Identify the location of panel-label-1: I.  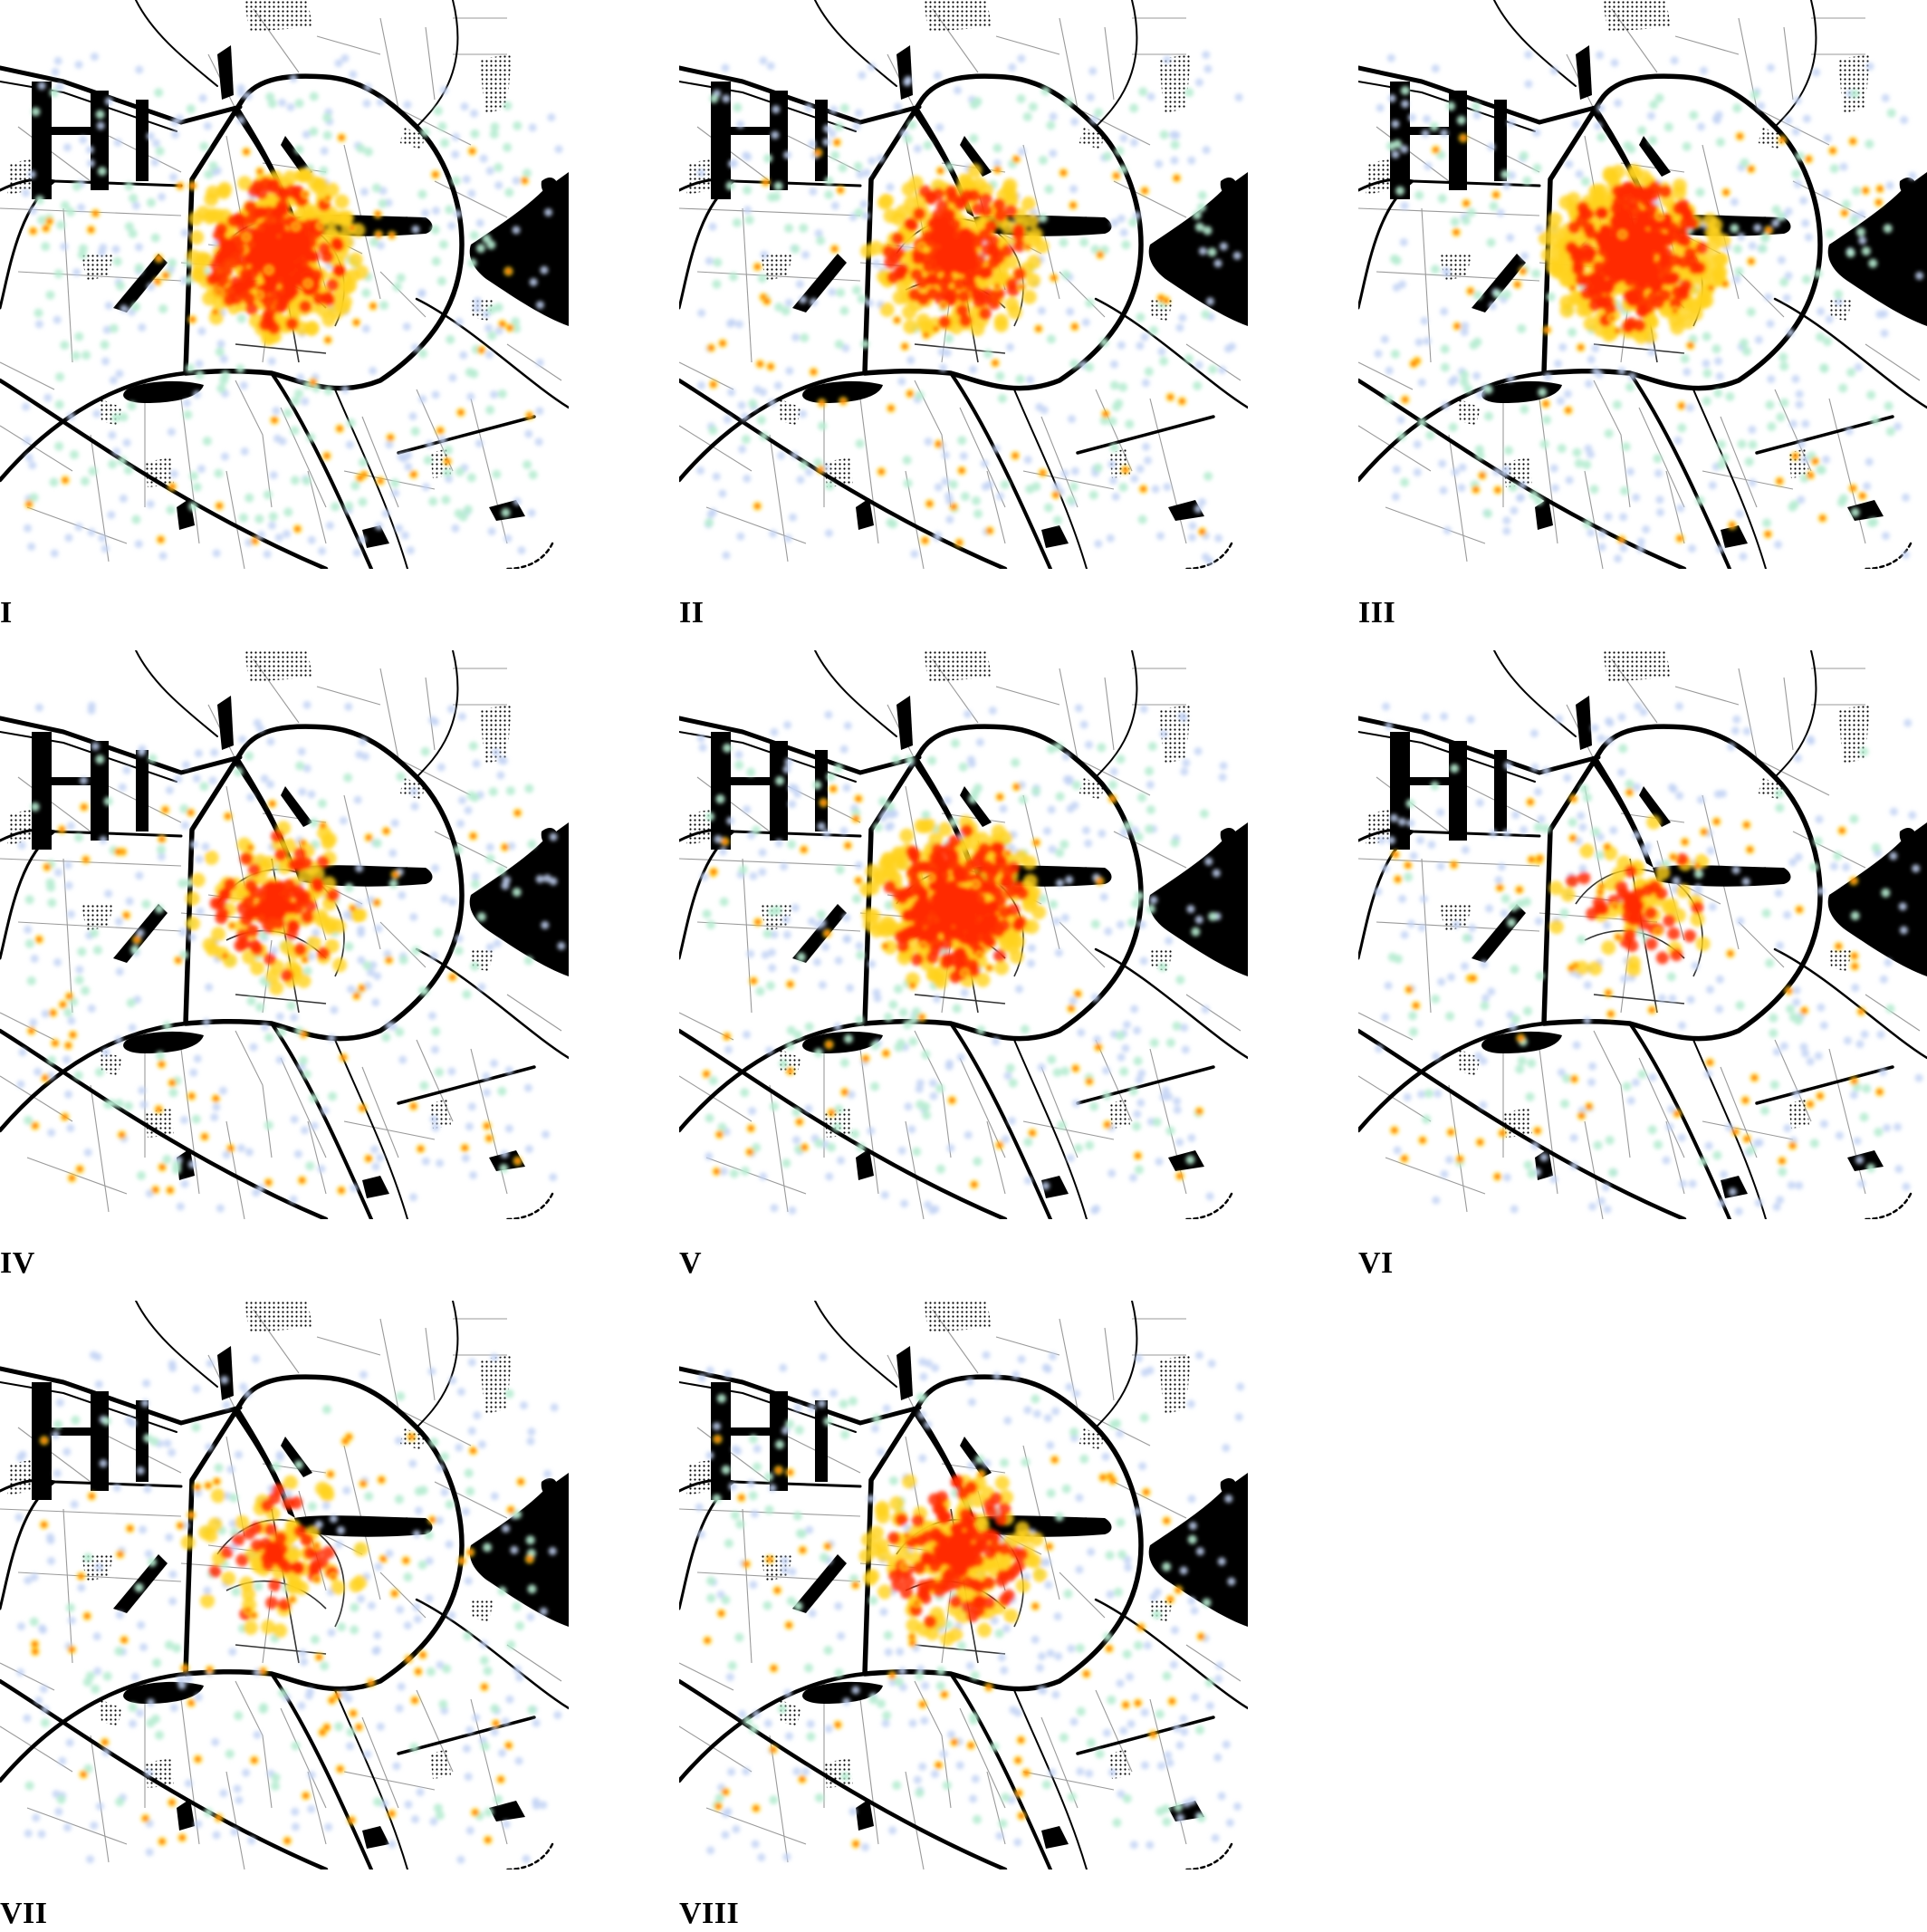
(6, 613).